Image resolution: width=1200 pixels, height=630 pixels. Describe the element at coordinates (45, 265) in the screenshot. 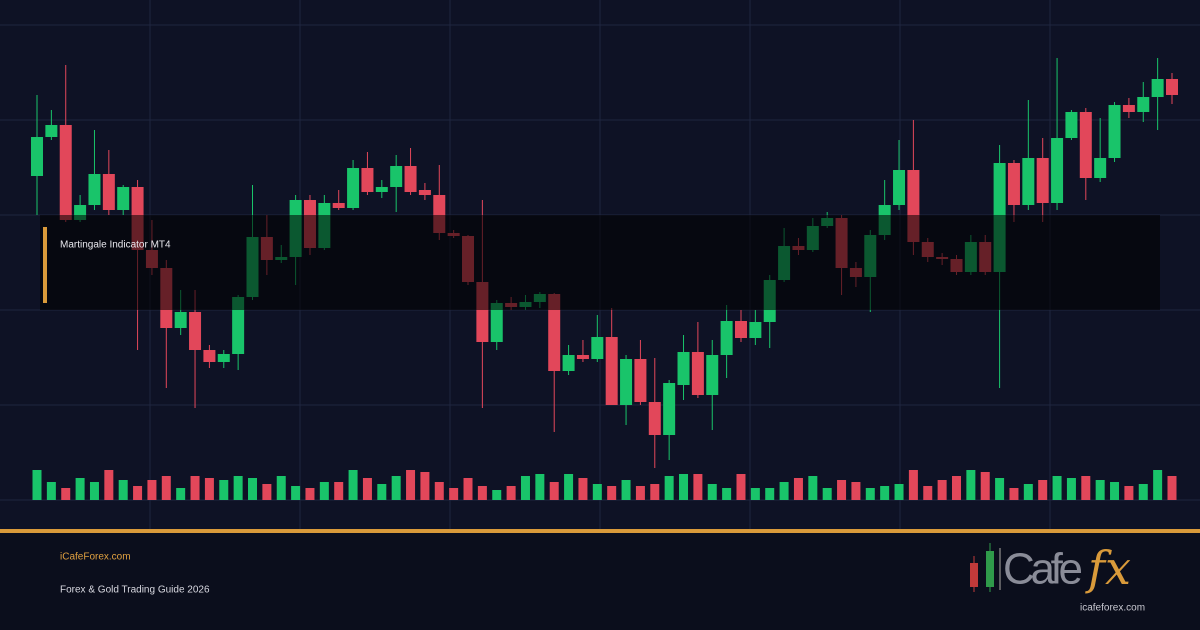

I see `overlay-accent` at that location.